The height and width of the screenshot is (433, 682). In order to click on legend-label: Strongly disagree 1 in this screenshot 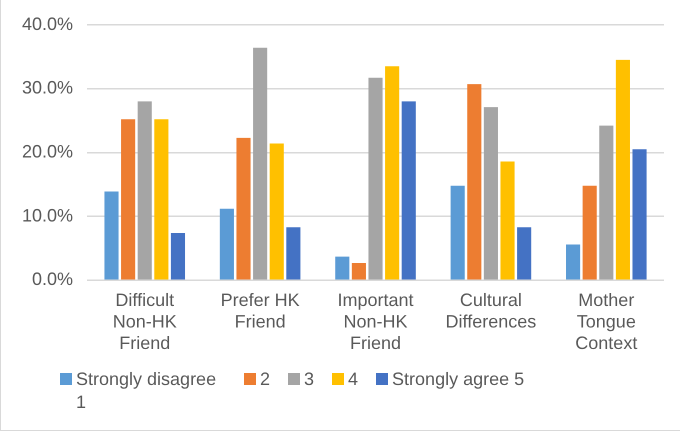, I will do `click(147, 391)`.